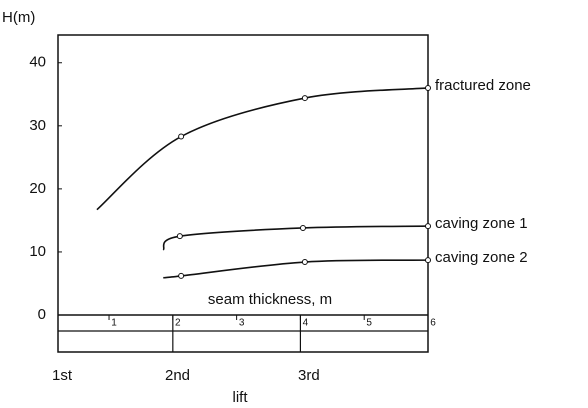  What do you see at coordinates (483, 85) in the screenshot?
I see `series-label: fractured zone` at bounding box center [483, 85].